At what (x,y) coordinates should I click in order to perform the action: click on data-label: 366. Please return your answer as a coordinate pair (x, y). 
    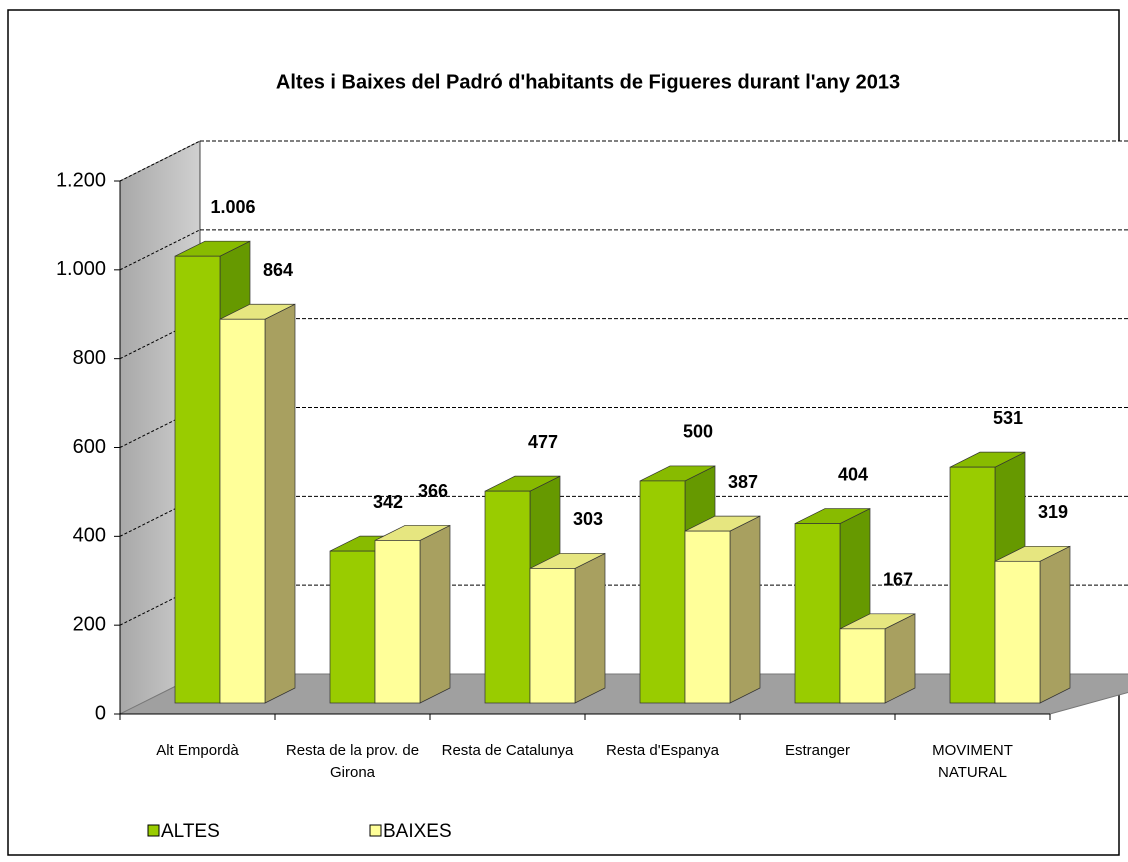
    Looking at the image, I should click on (433, 491).